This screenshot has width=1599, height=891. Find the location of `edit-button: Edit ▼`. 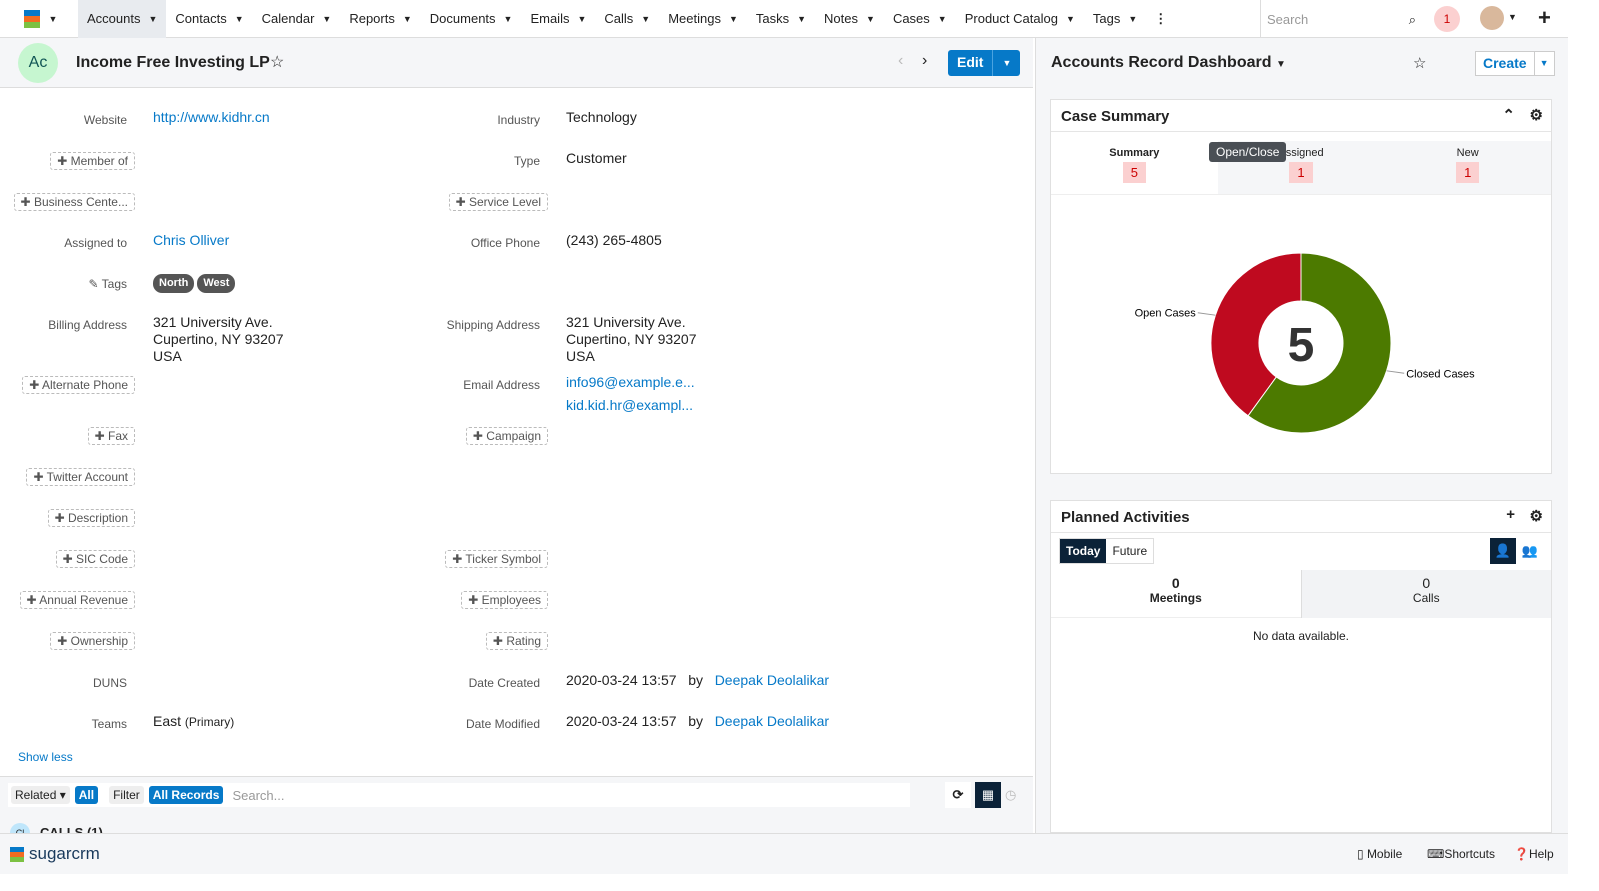

edit-button: Edit ▼ is located at coordinates (984, 63).